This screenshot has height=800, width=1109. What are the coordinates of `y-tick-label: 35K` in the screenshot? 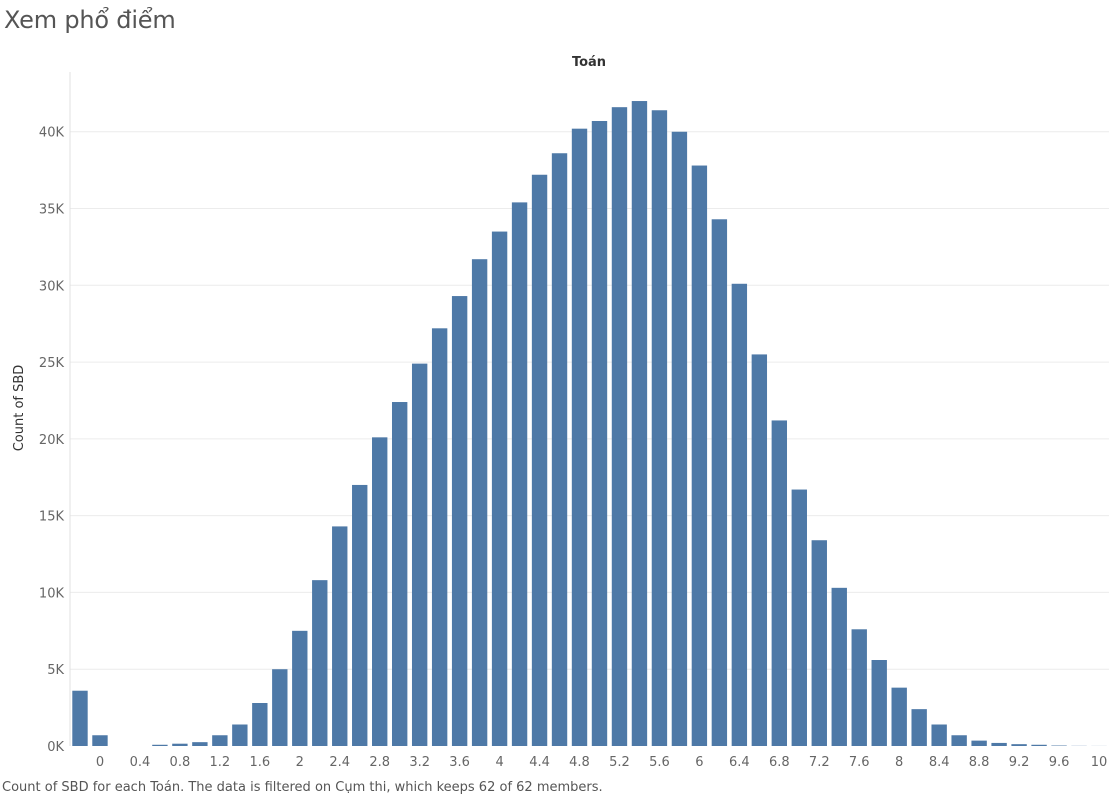 It's located at (52, 210).